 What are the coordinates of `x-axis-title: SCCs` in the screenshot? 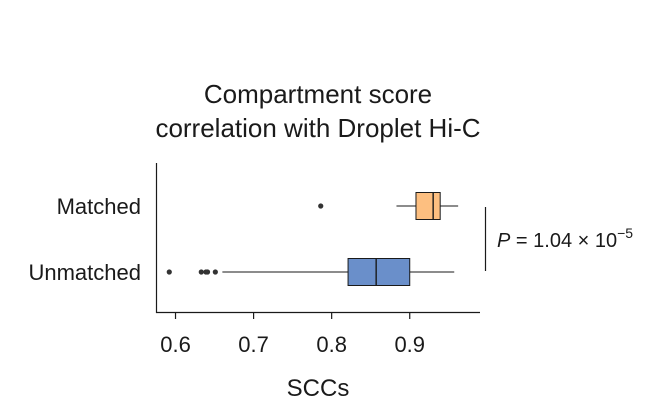 It's located at (318, 388).